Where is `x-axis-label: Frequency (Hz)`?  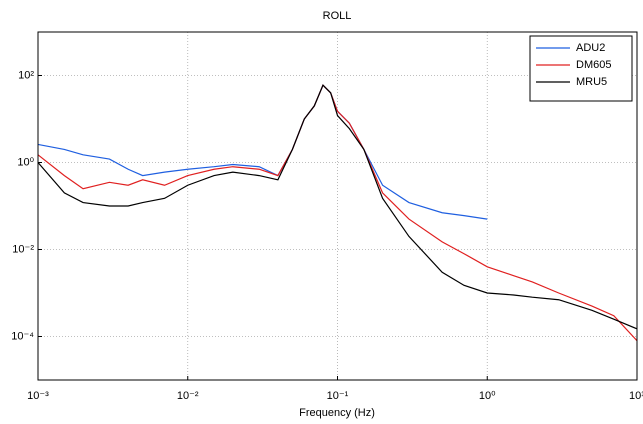 x-axis-label: Frequency (Hz) is located at coordinates (337, 413).